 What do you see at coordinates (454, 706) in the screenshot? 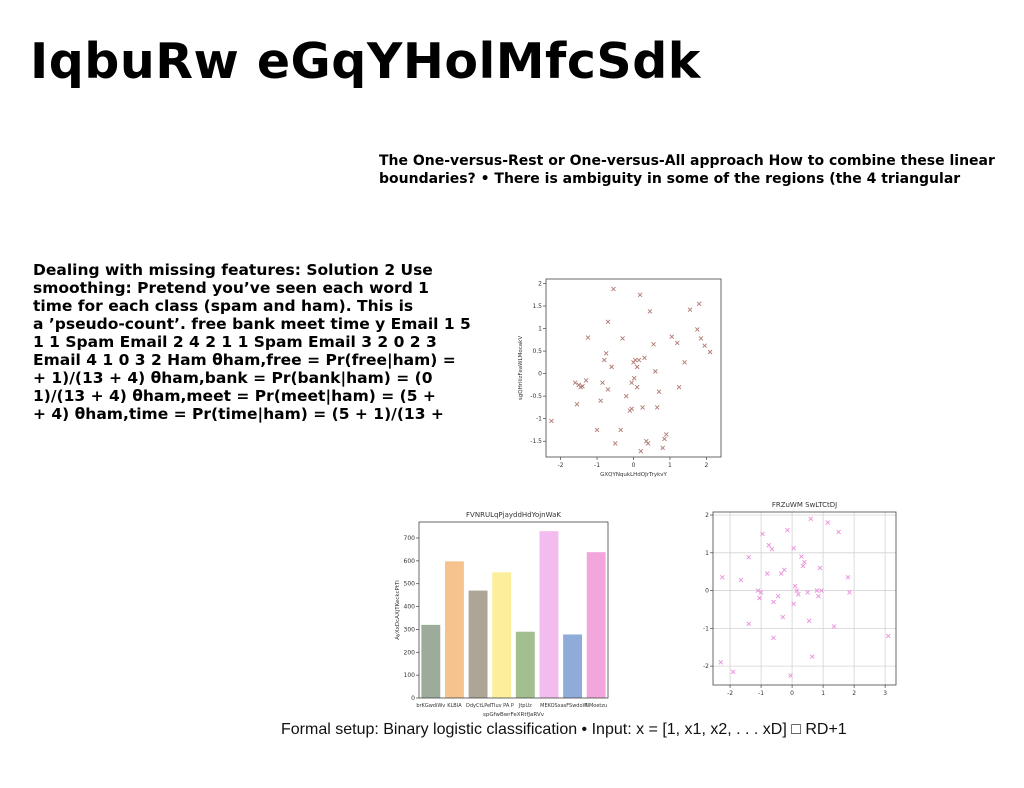
I see `x-tick-label: KLBIA` at bounding box center [454, 706].